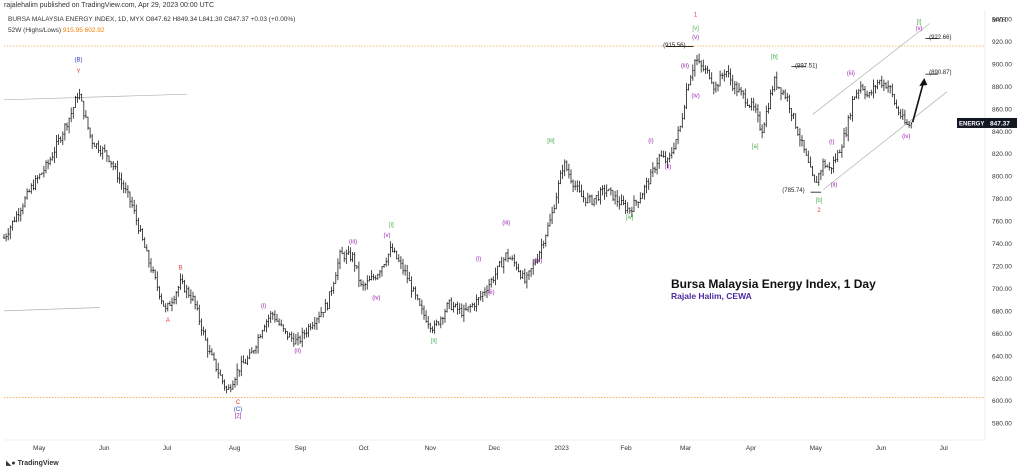 The image size is (1024, 475). I want to click on logo-text: TradingView, so click(38, 463).